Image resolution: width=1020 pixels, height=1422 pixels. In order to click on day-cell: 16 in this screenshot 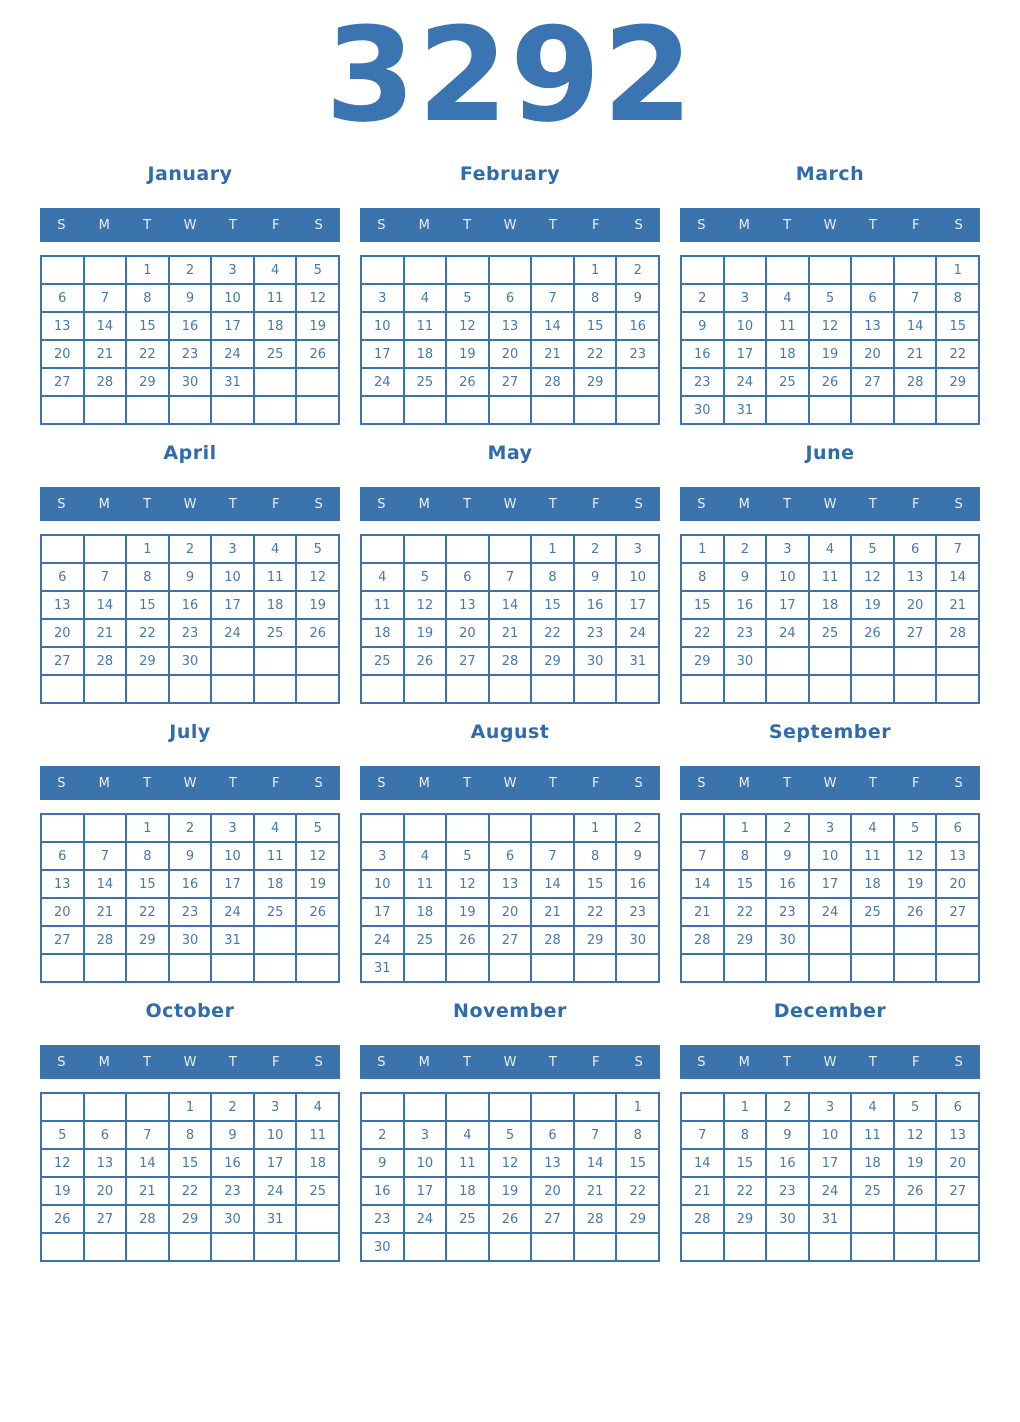, I will do `click(190, 884)`.